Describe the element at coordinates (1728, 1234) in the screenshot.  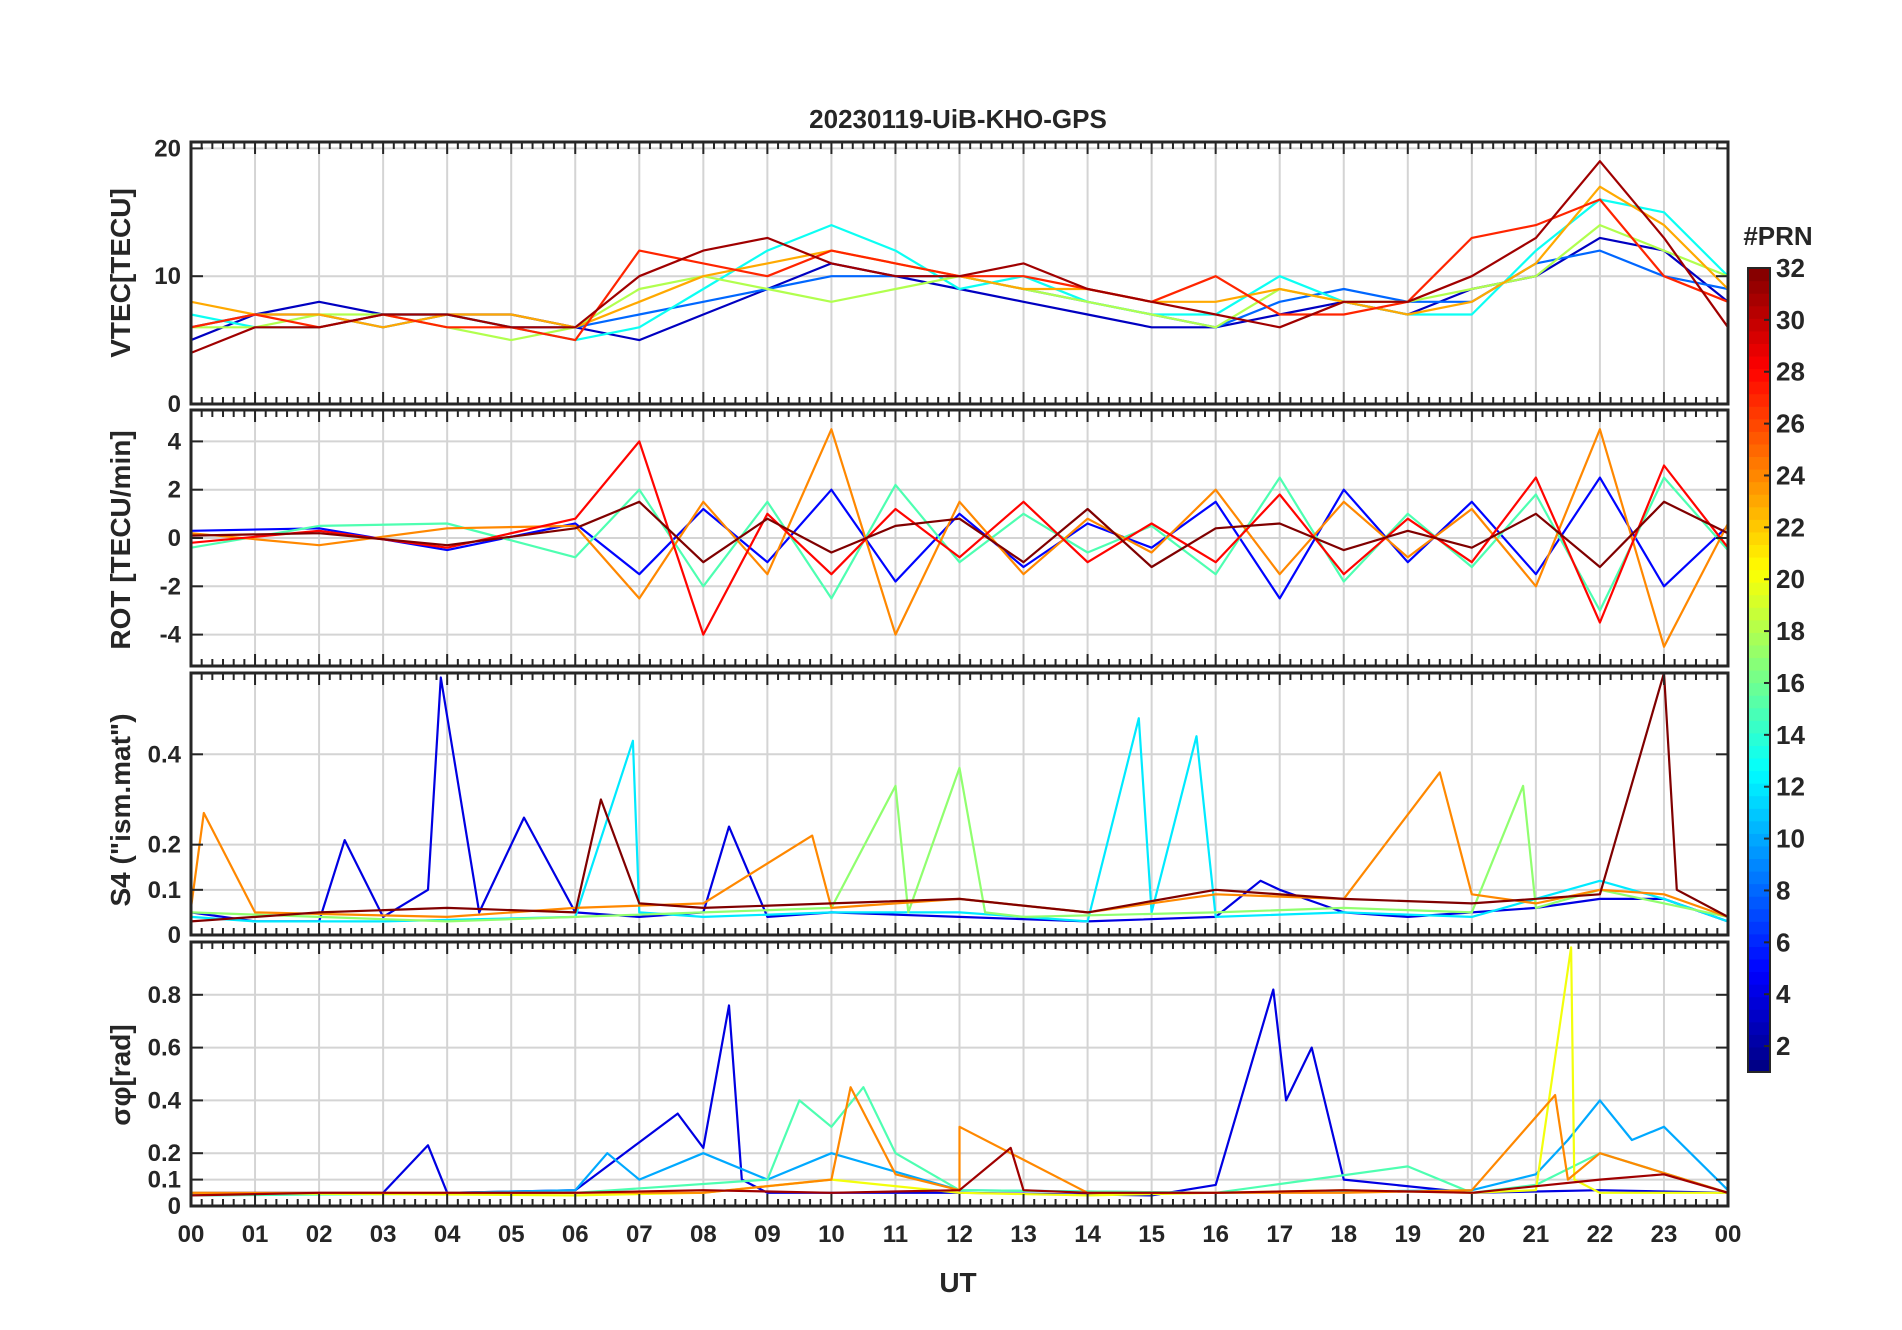
I see `x-tick-label: 00` at that location.